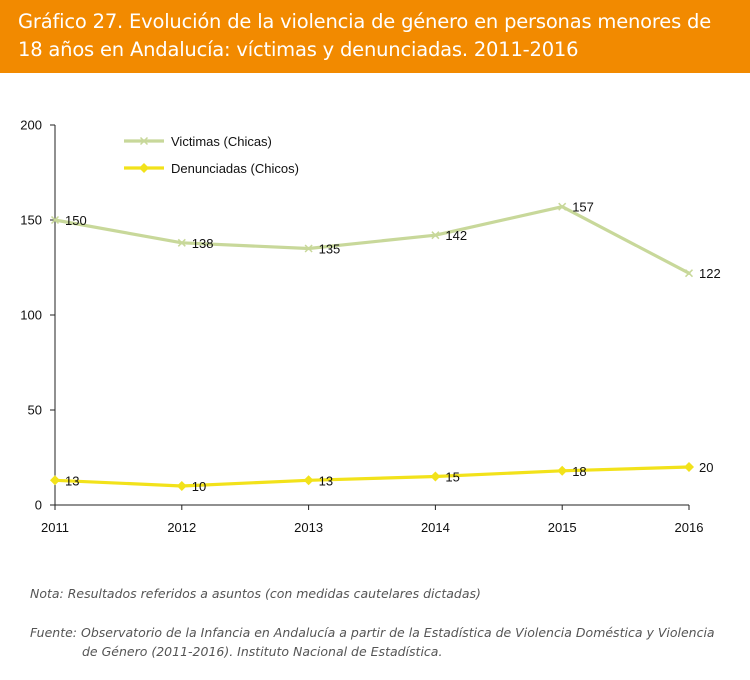 This screenshot has width=750, height=680. What do you see at coordinates (31, 315) in the screenshot?
I see `y-tick-label: 100` at bounding box center [31, 315].